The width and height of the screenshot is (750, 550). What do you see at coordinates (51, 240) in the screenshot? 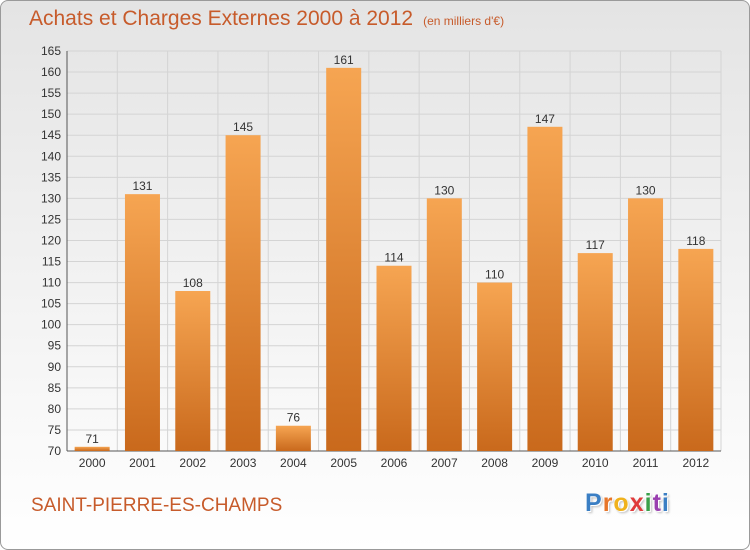
I see `y-tick-label: 120` at bounding box center [51, 240].